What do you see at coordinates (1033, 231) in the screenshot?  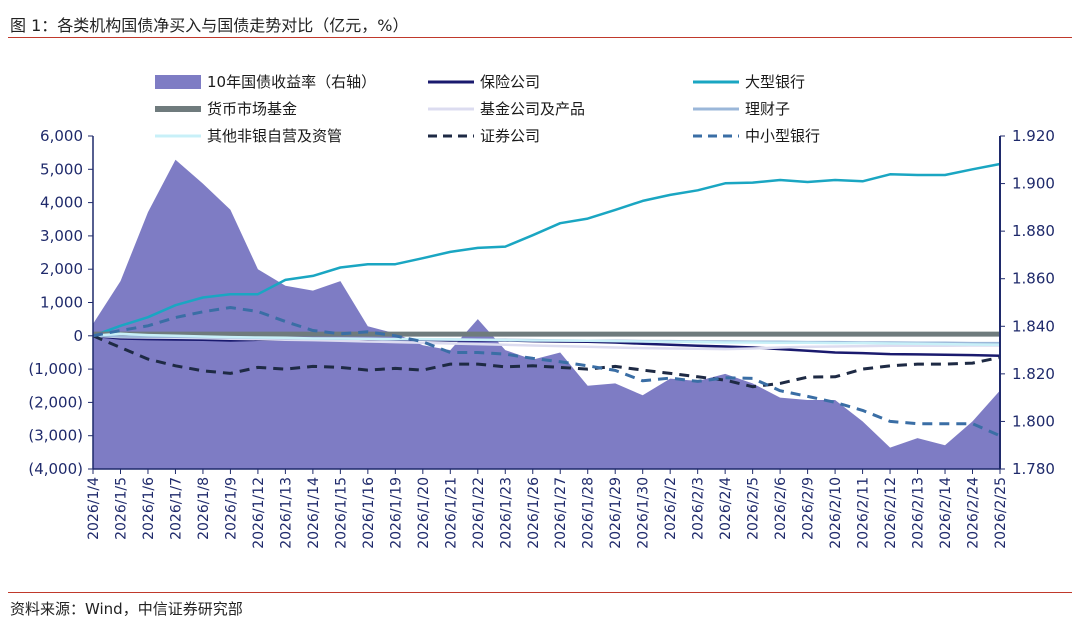 I see `right-tick-label: 1.880` at bounding box center [1033, 231].